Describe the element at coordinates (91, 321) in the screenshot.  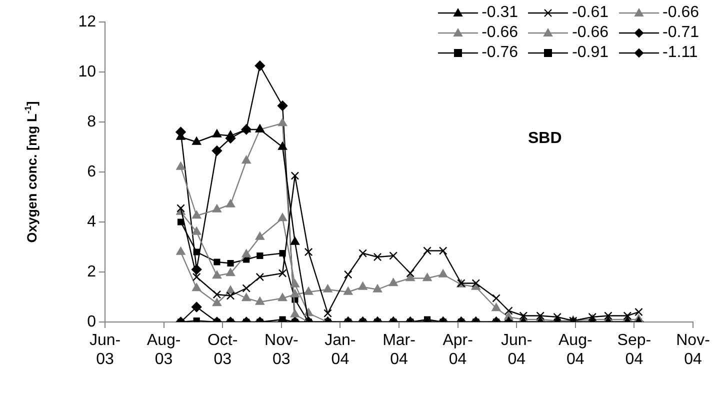
I see `y-tick-label: 0` at that location.